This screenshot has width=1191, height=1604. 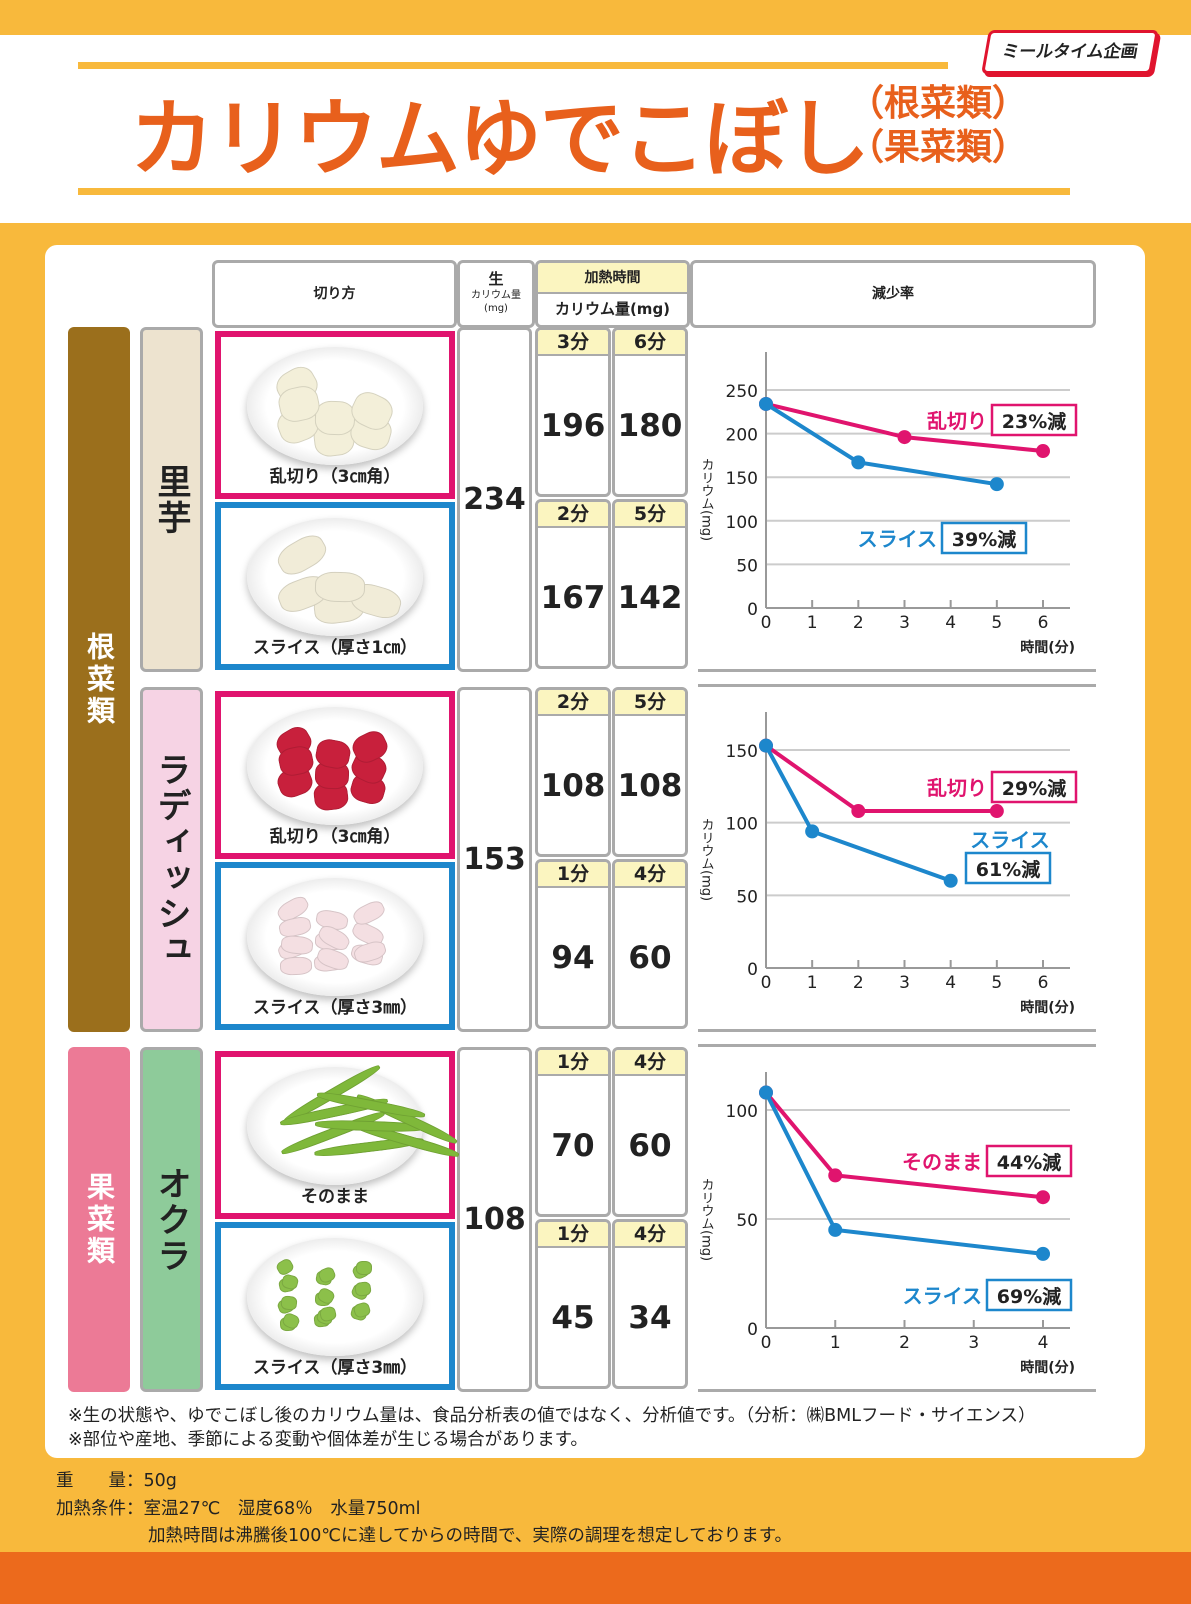 I want to click on page-title: カリウムゆでこぼし, so click(x=500, y=139).